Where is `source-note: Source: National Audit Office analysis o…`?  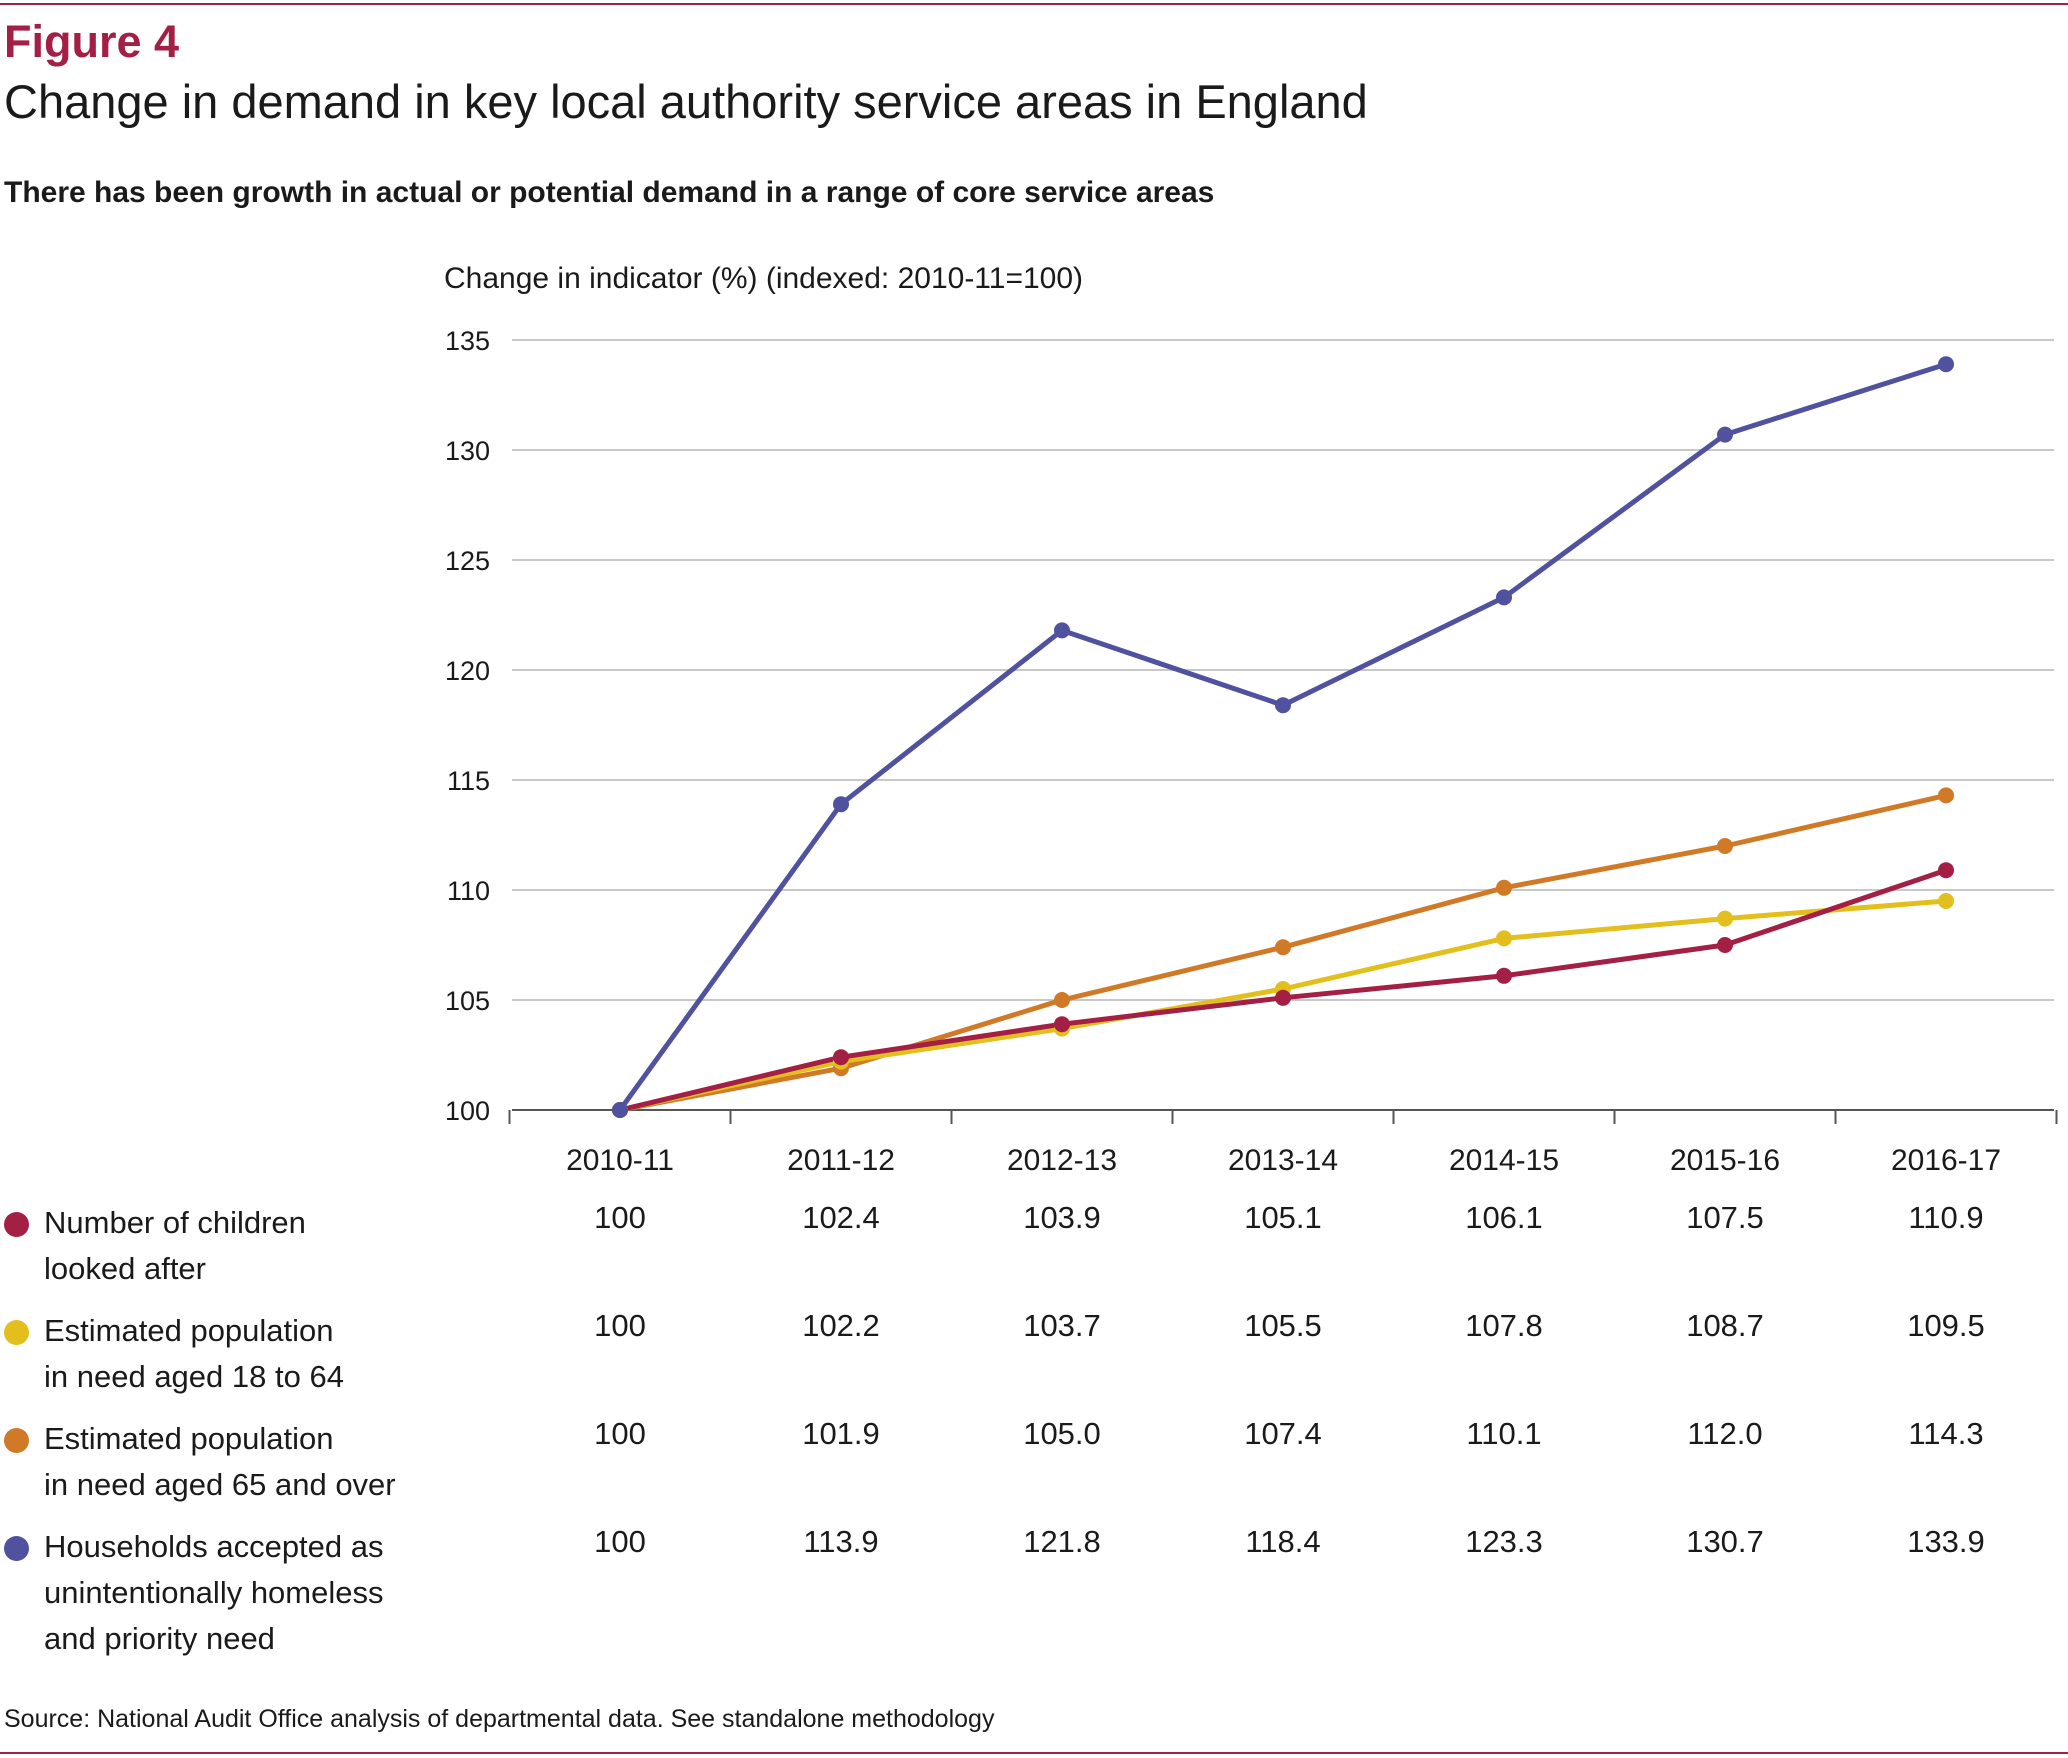
source-note: Source: National Audit Office analysis o… is located at coordinates (499, 1719).